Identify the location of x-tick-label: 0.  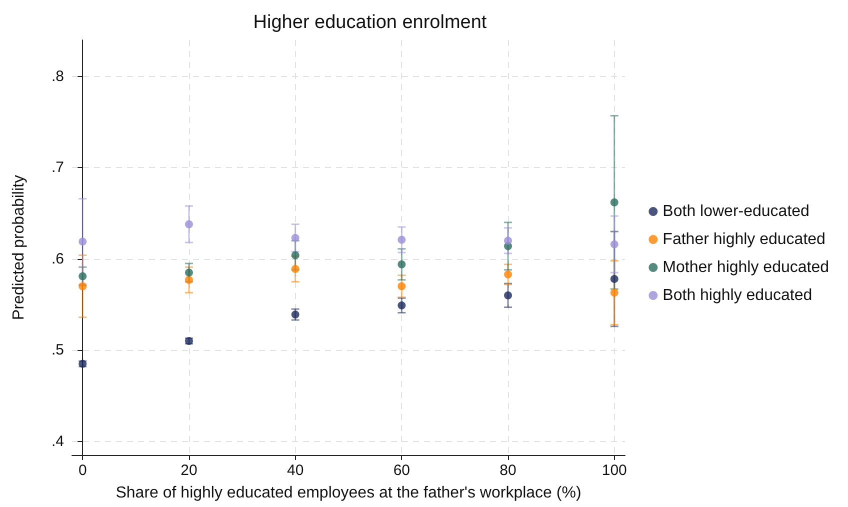
(82, 470).